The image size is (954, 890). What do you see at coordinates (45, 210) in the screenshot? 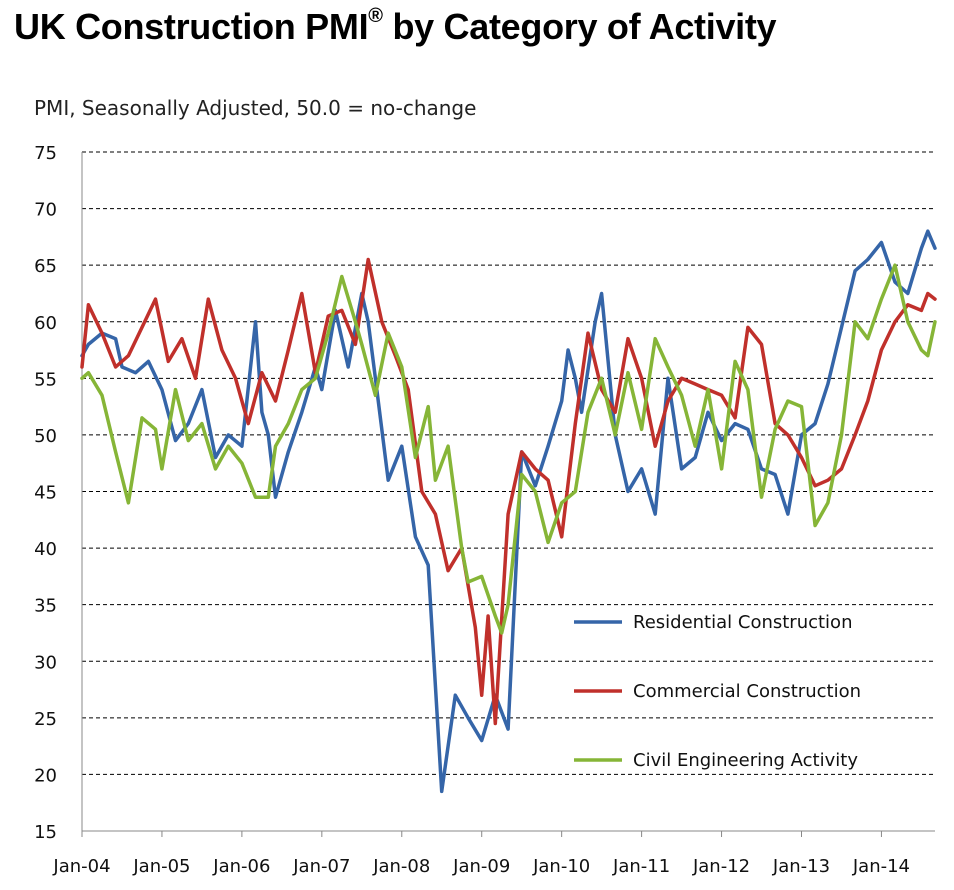
I see `y-tick-label: 70` at bounding box center [45, 210].